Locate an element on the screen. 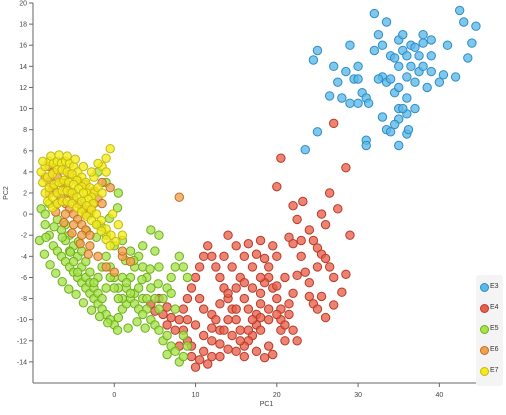 This screenshot has height=415, width=506. y-tick-label: -14 is located at coordinates (22, 362).